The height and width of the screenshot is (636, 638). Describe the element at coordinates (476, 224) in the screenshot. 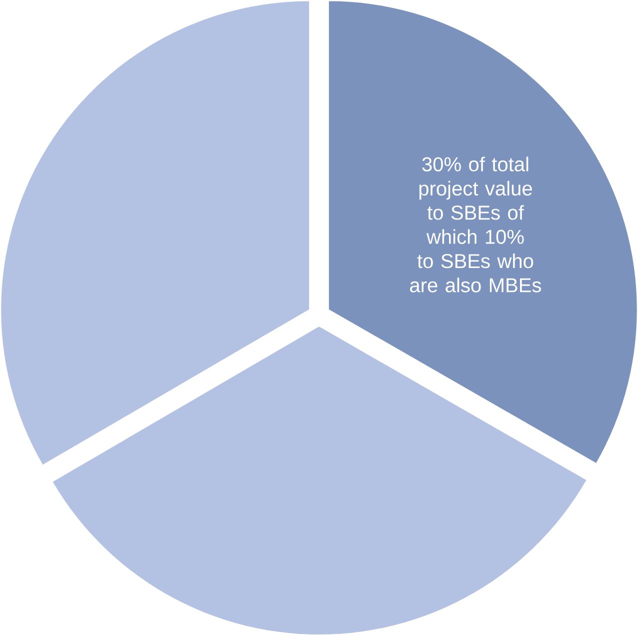

I see `slice-label: 30% of total project value to SBEs of which 10% to SBEs who are also MBEs` at that location.